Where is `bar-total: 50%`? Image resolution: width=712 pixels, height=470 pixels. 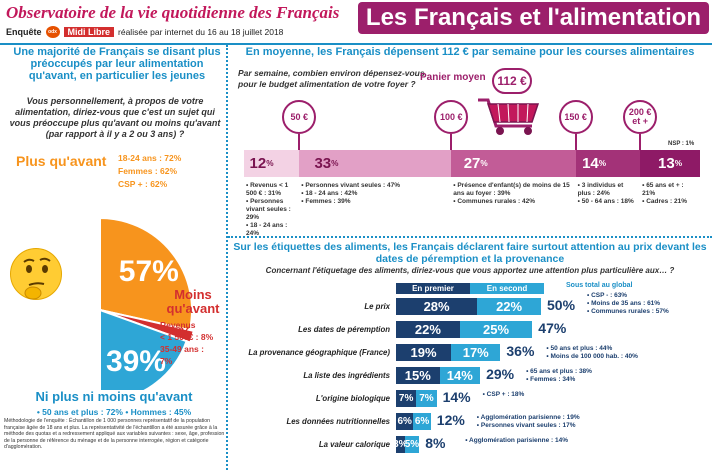 bar-total: 50% is located at coordinates (561, 305).